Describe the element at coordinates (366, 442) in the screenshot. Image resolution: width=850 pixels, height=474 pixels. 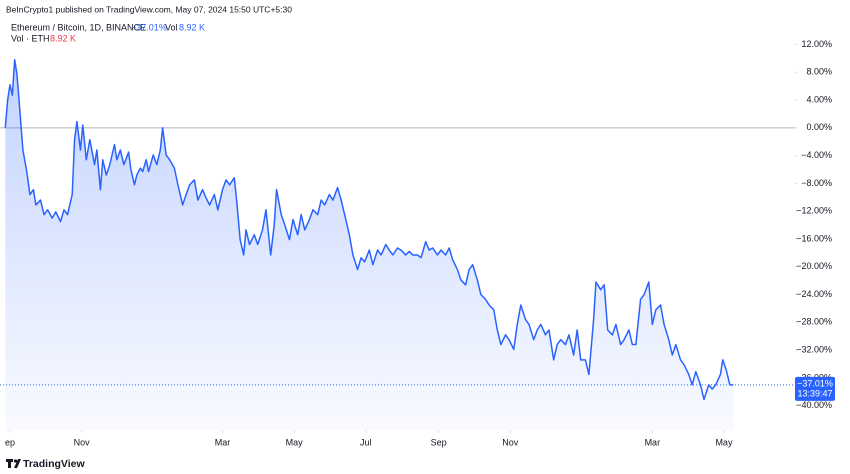
I see `x-tick-label: Jul` at that location.